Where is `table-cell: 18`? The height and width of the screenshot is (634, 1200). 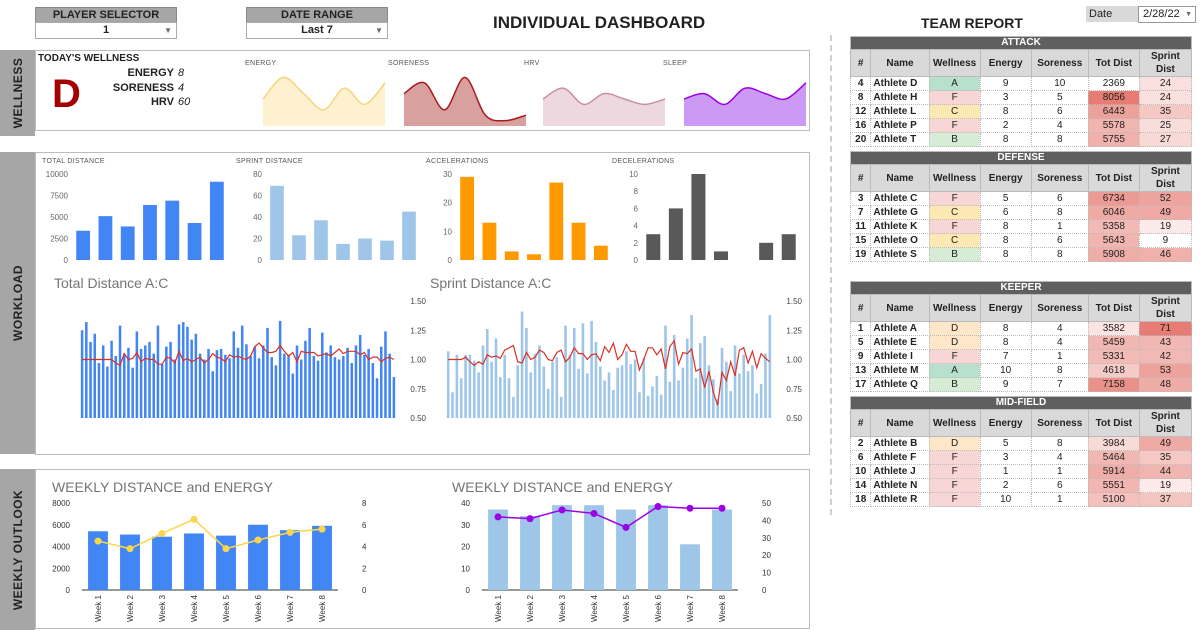 table-cell: 18 is located at coordinates (860, 499).